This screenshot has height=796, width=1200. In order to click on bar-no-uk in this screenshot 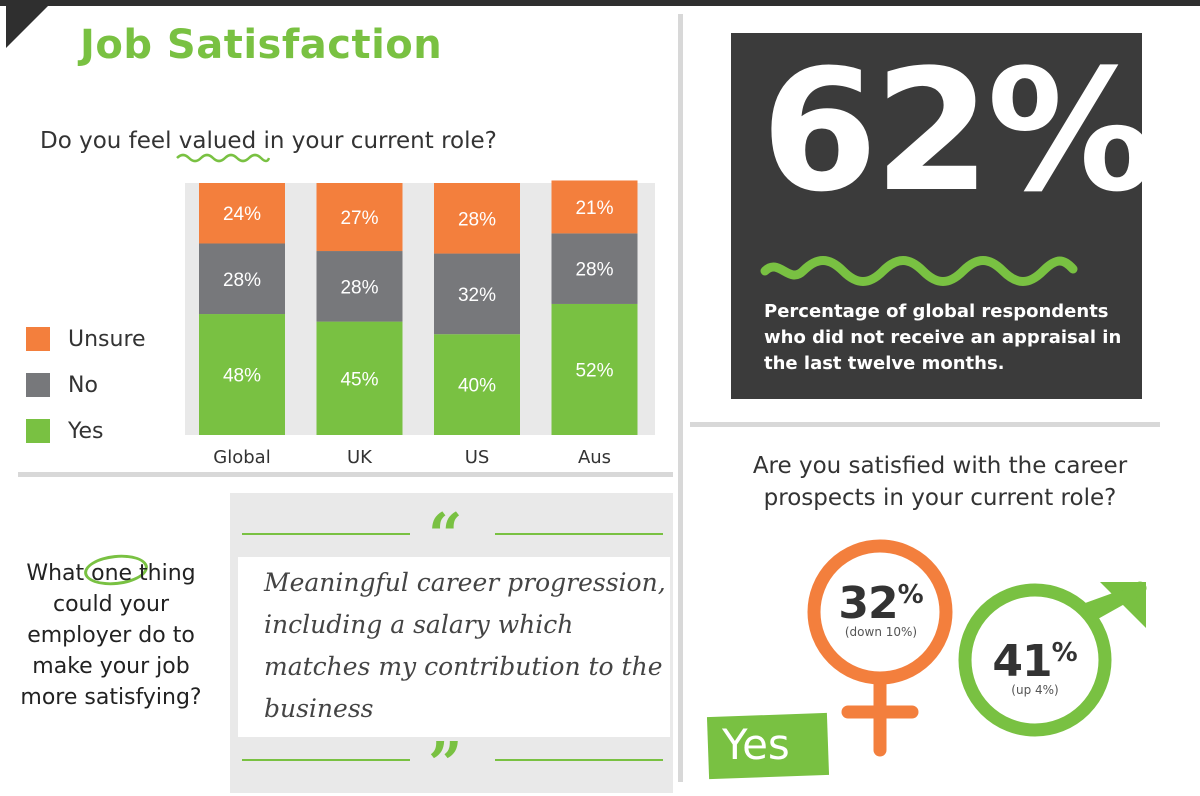, I will do `click(359, 286)`.